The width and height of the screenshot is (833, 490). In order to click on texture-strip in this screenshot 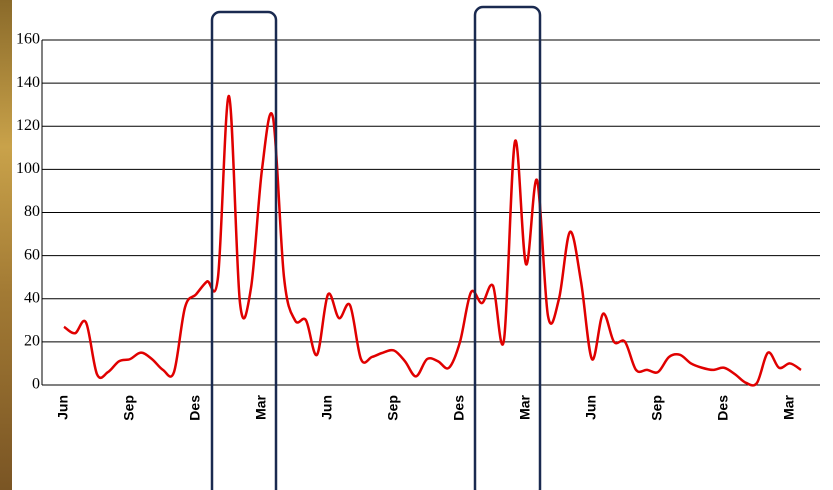, I will do `click(6, 245)`.